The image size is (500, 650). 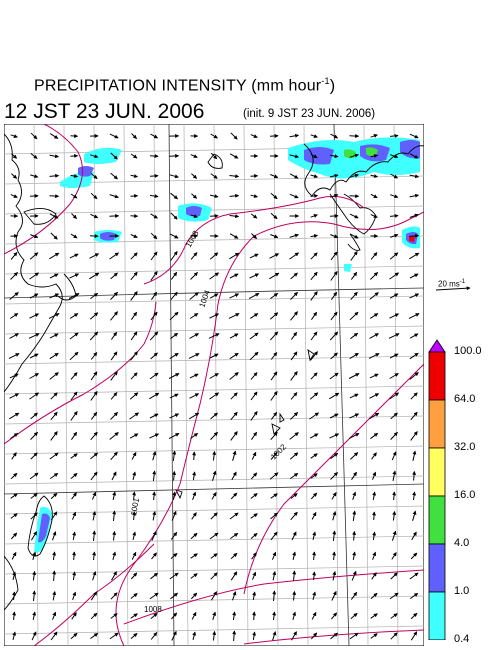 What do you see at coordinates (178, 86) in the screenshot?
I see `title-main: PRECIPITATION INTENSITY (mm hour` at bounding box center [178, 86].